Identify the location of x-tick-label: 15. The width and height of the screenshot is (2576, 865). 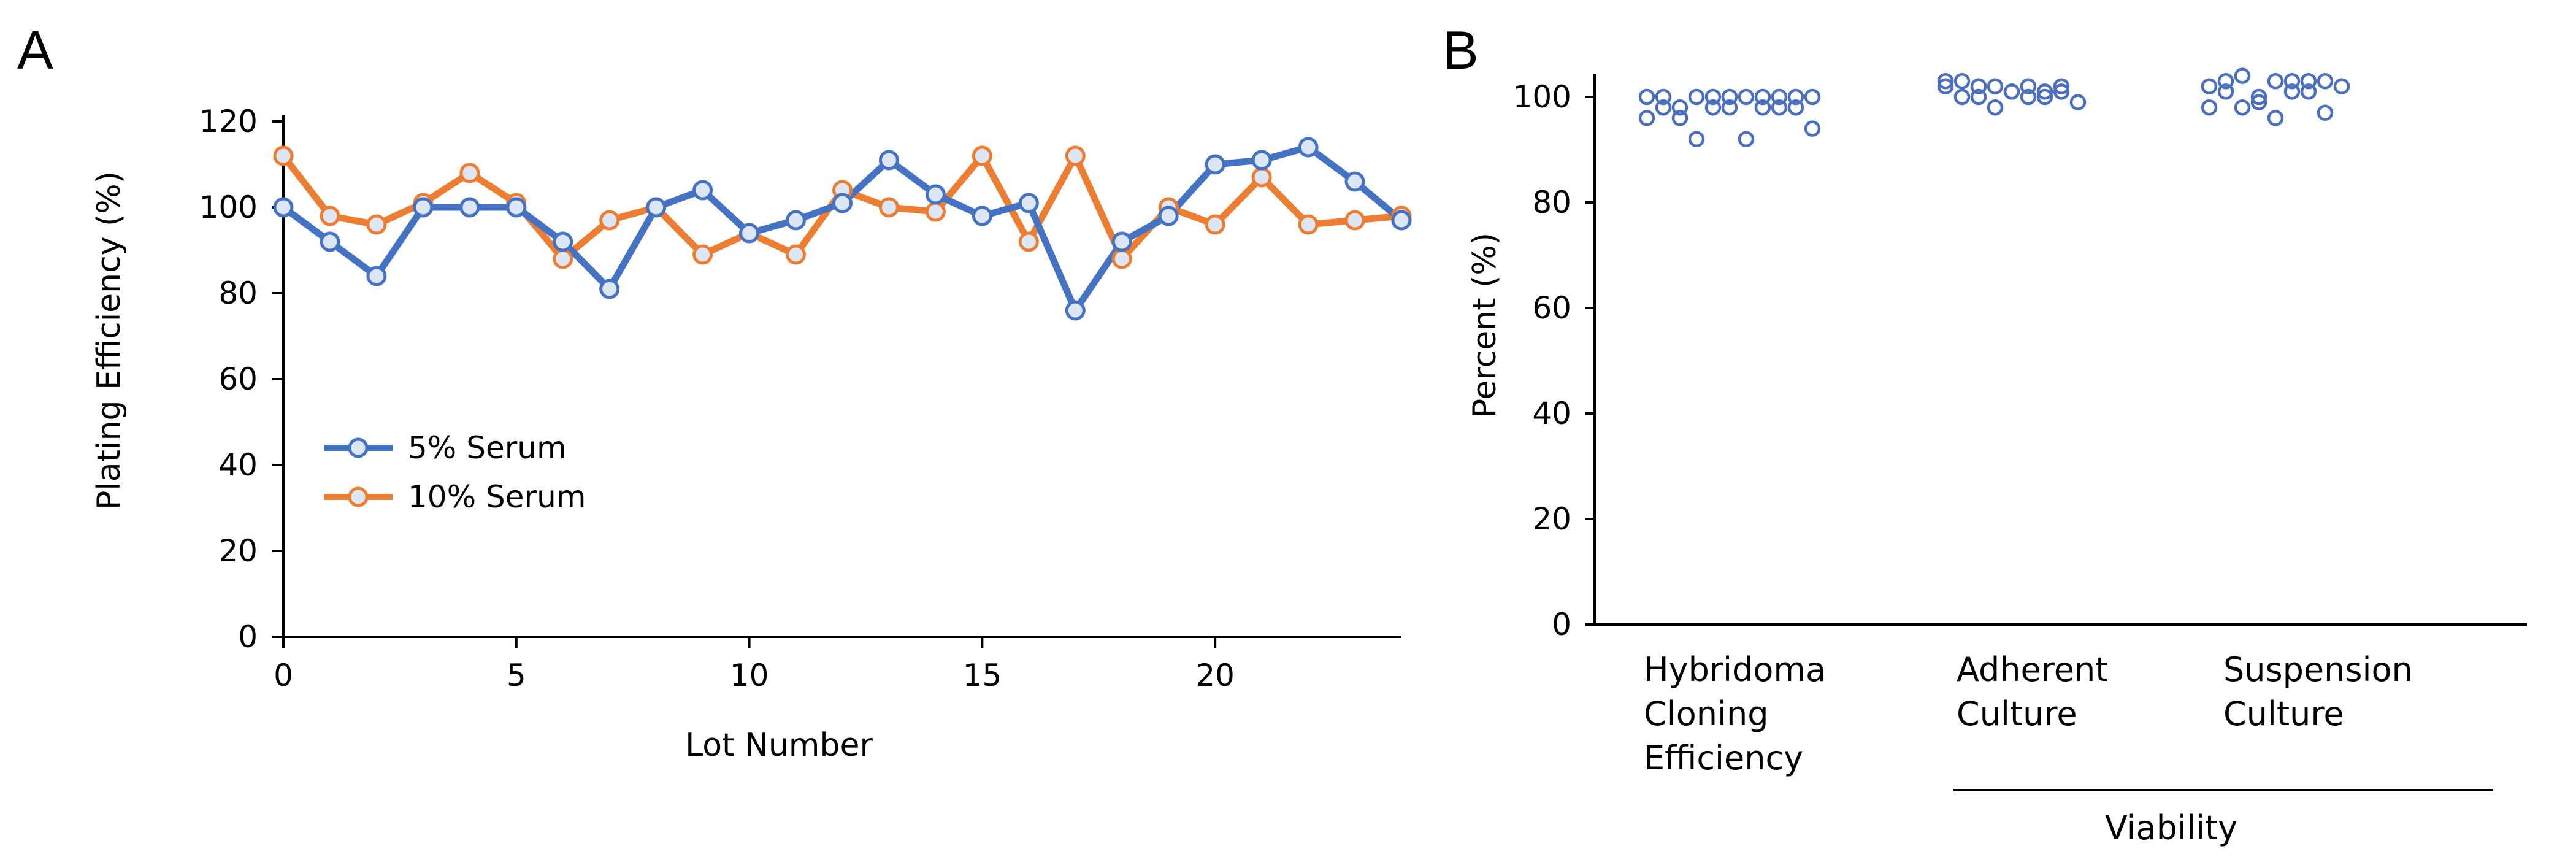
(982, 675).